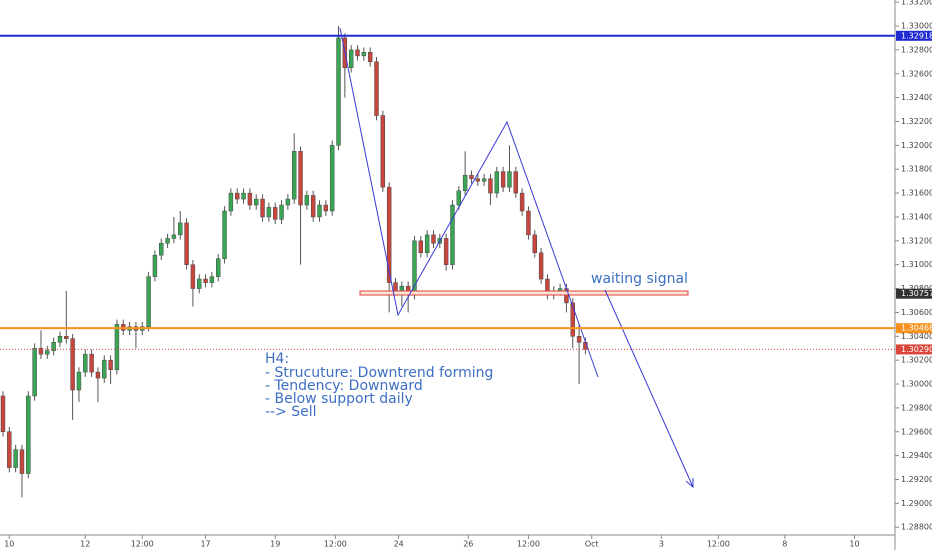 This screenshot has height=550, width=932. I want to click on y-tick-label: 1.32600, so click(916, 73).